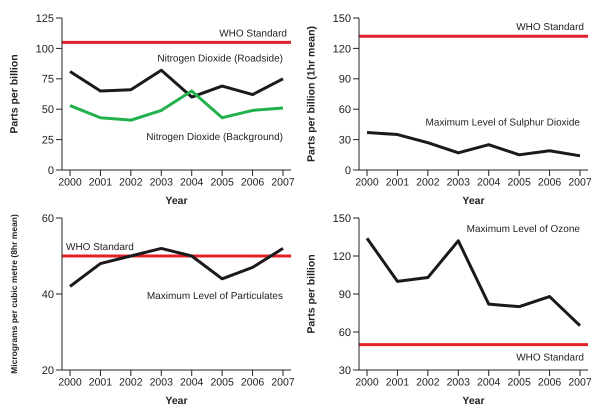 The image size is (611, 408). Describe the element at coordinates (48, 294) in the screenshot. I see `y-tick-label: 40` at that location.